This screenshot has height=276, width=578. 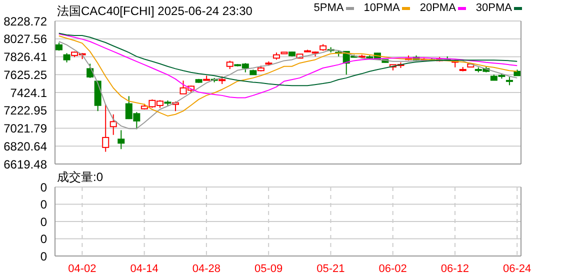 I want to click on y-tick-label: 6820.64, so click(x=26, y=146).